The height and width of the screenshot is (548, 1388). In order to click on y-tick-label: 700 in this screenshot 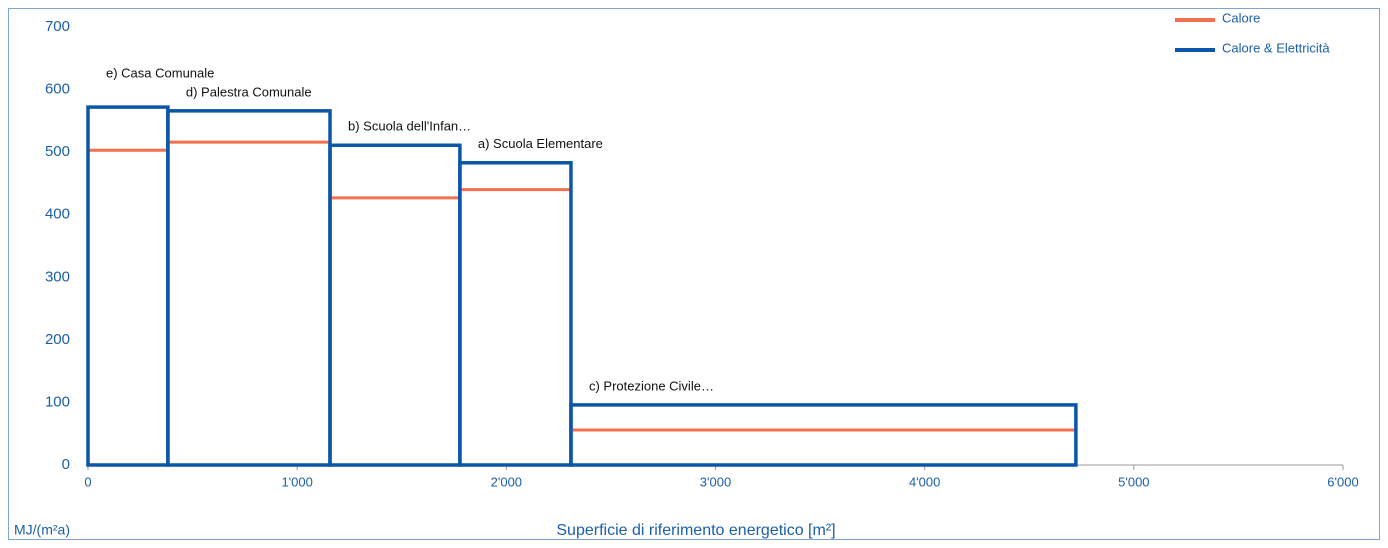, I will do `click(57, 26)`.